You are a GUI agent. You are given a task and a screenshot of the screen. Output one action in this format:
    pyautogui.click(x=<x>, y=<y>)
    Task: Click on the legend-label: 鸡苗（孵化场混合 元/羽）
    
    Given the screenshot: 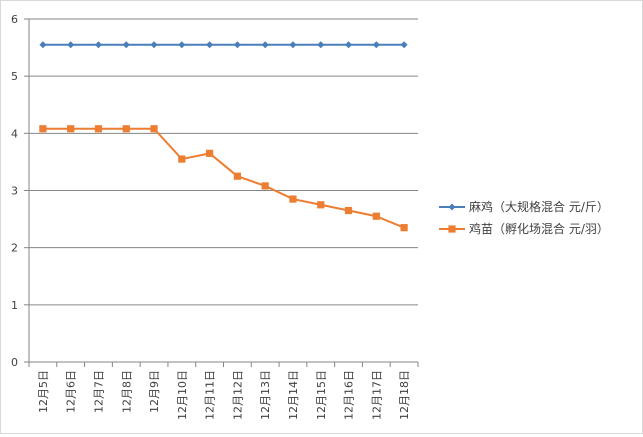 What is the action you would take?
    pyautogui.click(x=539, y=228)
    